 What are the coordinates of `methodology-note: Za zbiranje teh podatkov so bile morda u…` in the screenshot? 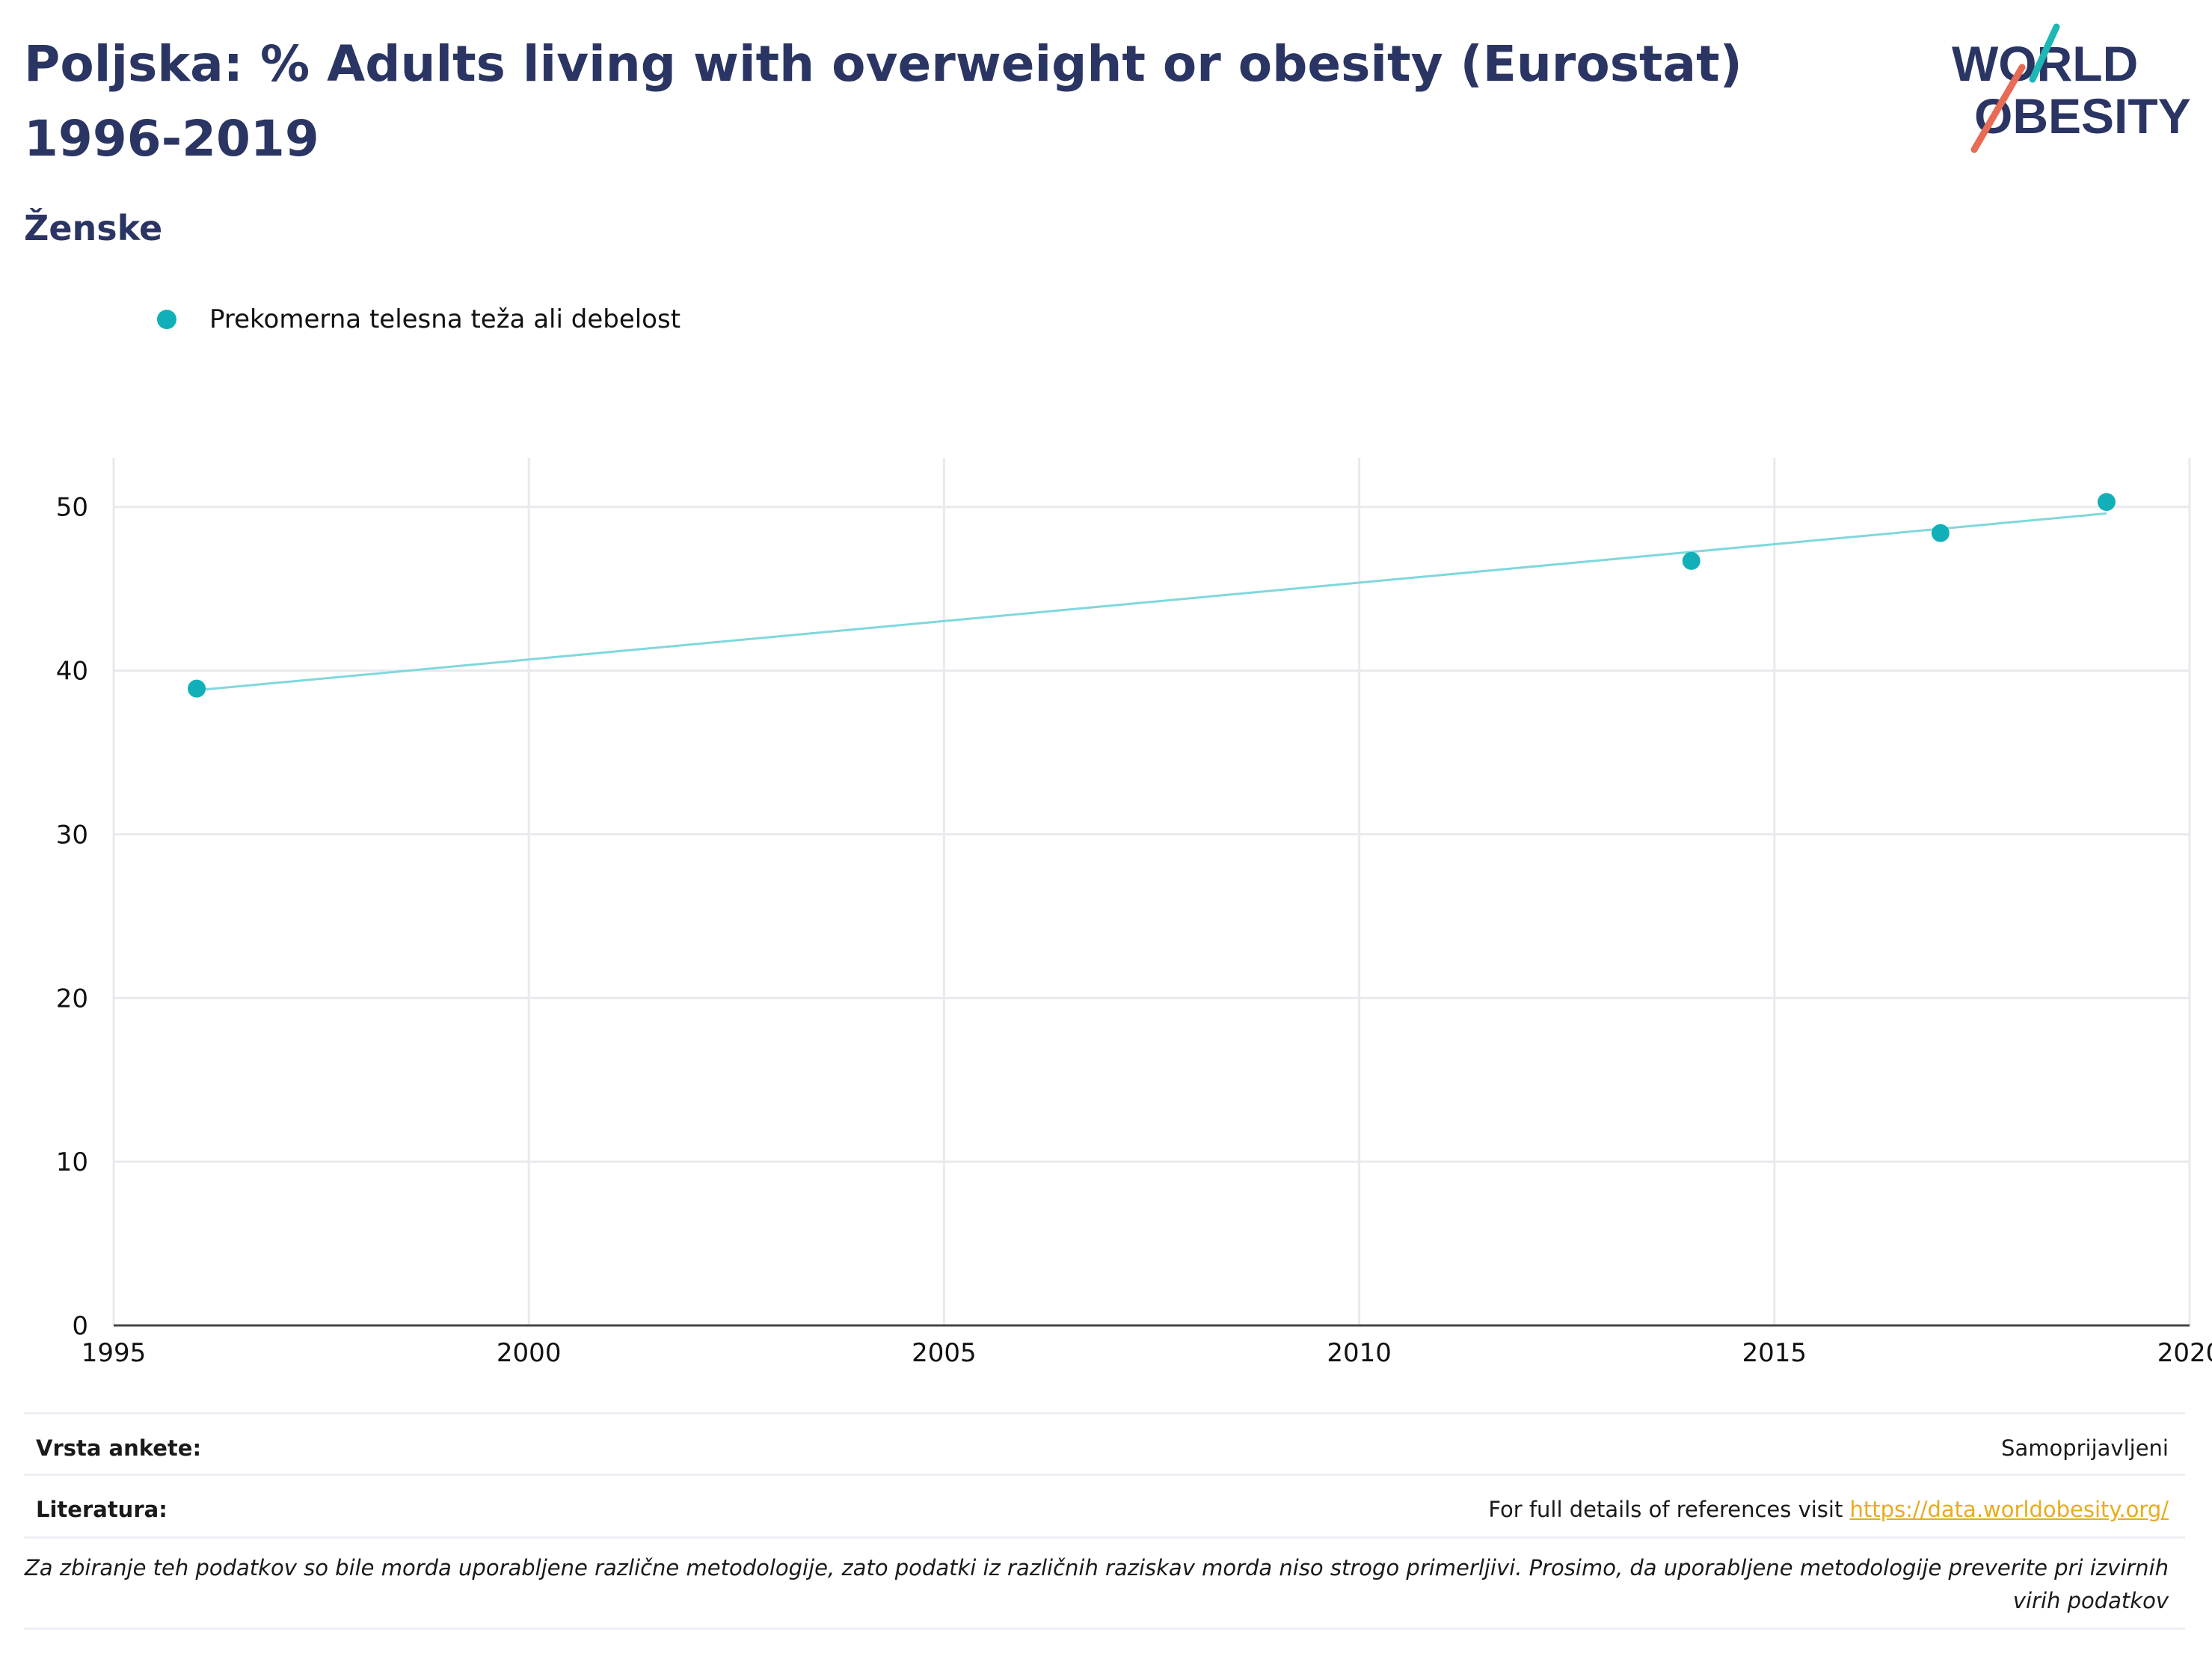 It's located at (1096, 1584).